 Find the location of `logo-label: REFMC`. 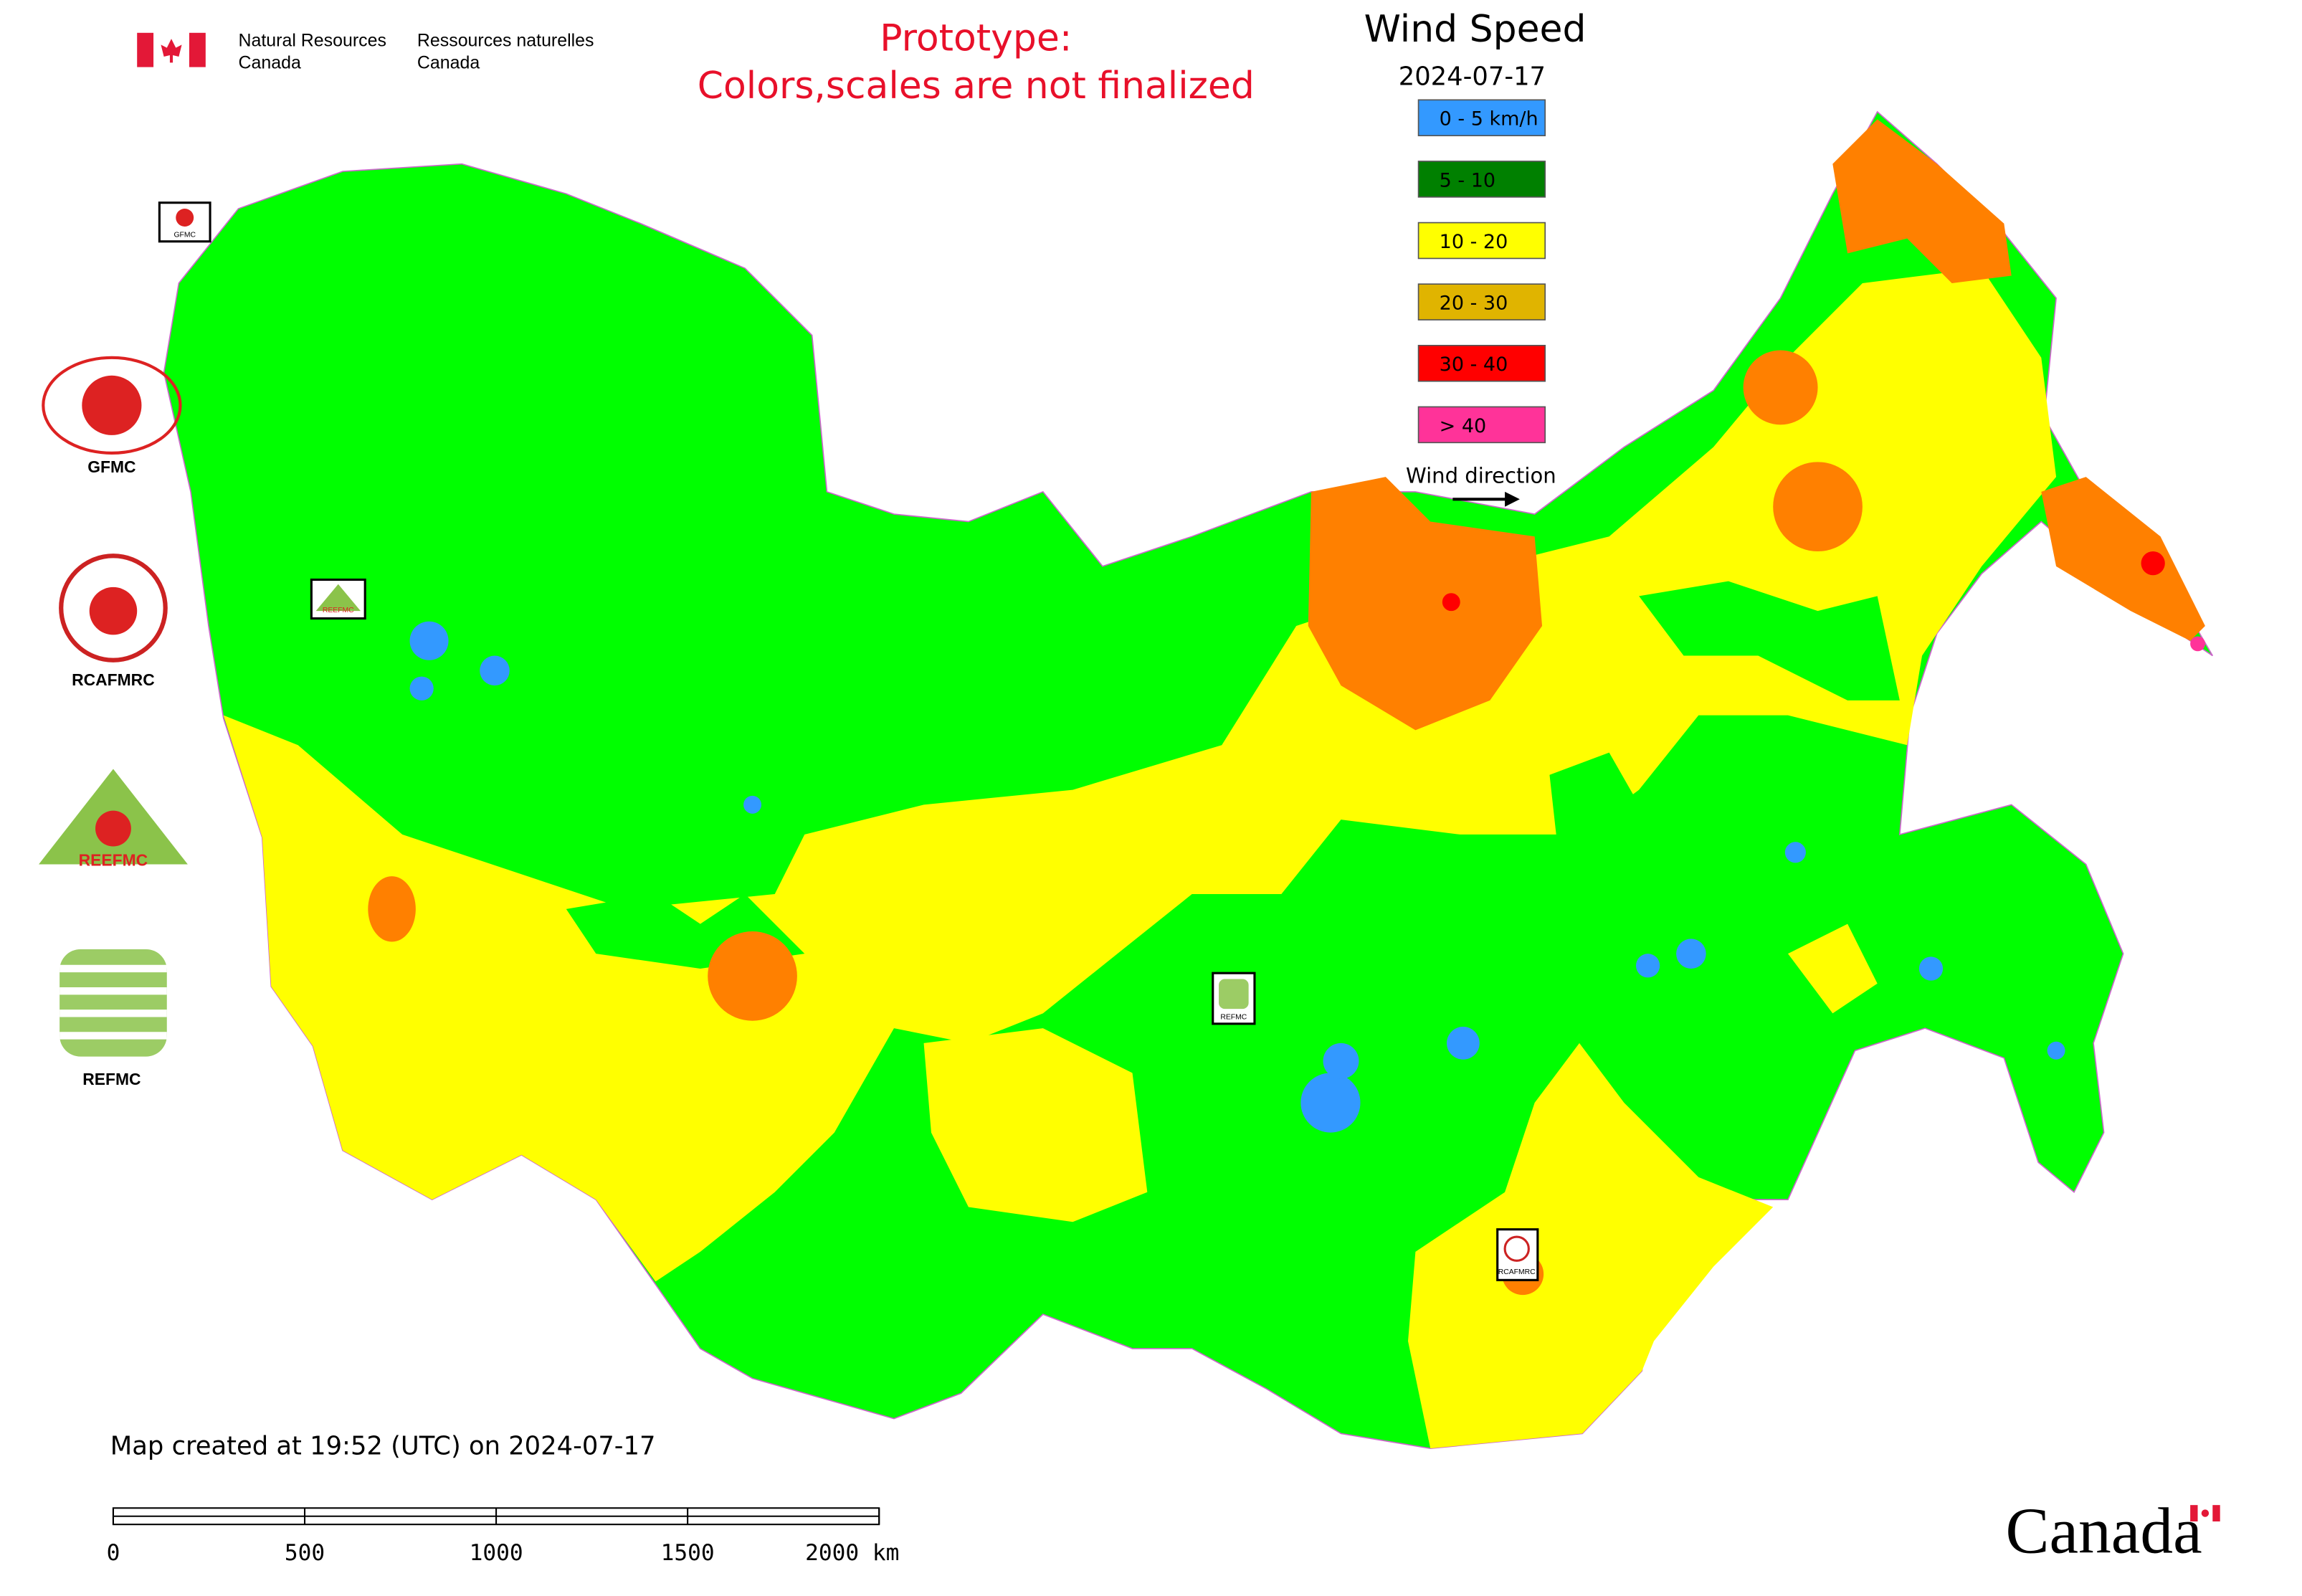

logo-label: REFMC is located at coordinates (112, 1079).